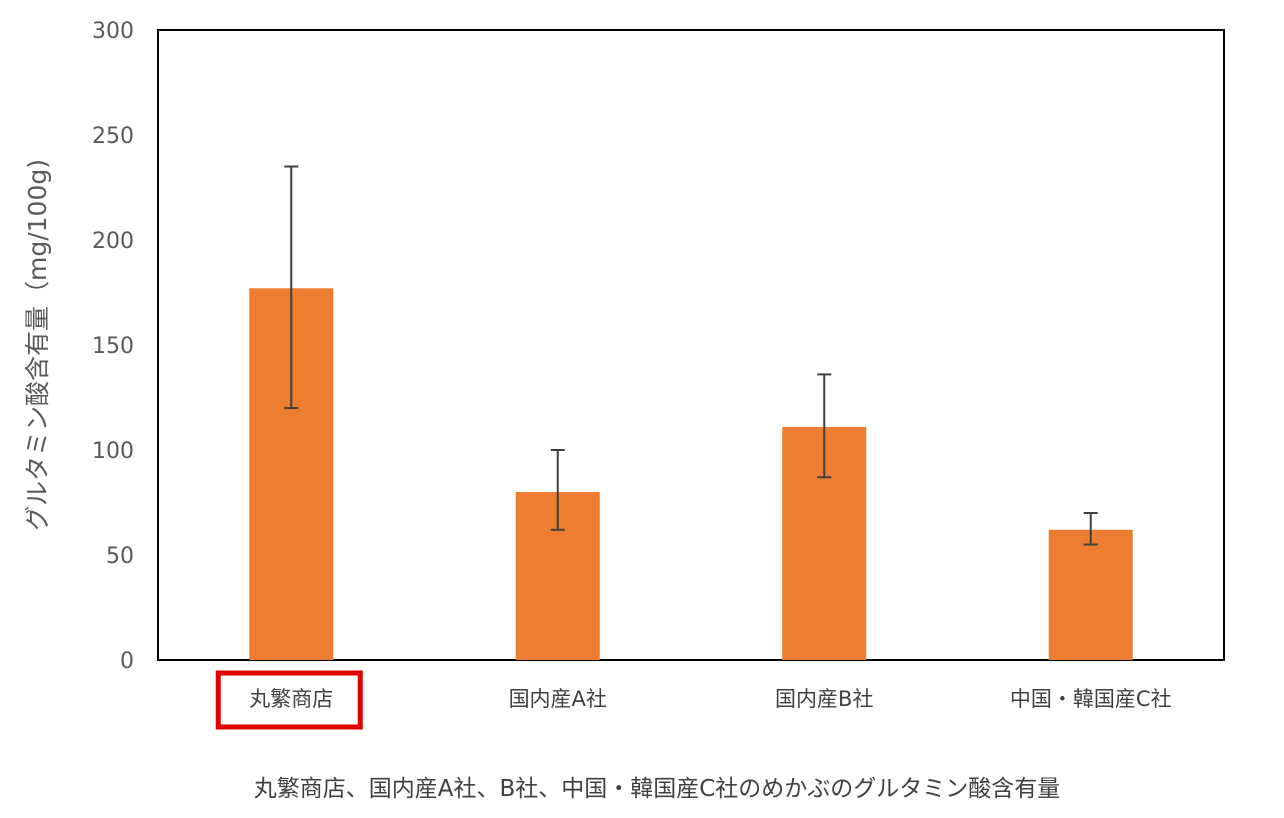 This screenshot has height=818, width=1284. Describe the element at coordinates (657, 789) in the screenshot. I see `figure-caption: 丸繁商店、国内産A社、B社、中国・韓国産C社のめかぶのグルタミン酸含有量` at that location.